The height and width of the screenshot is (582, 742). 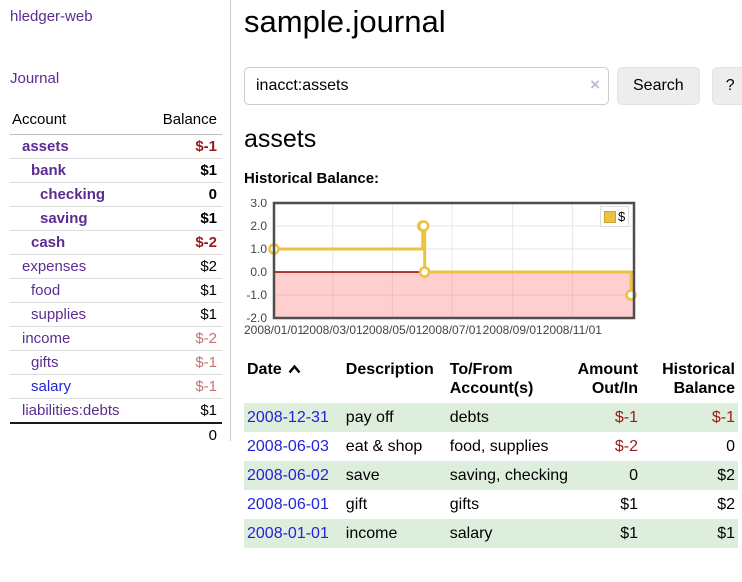 I want to click on description-cell: gift, so click(x=356, y=504).